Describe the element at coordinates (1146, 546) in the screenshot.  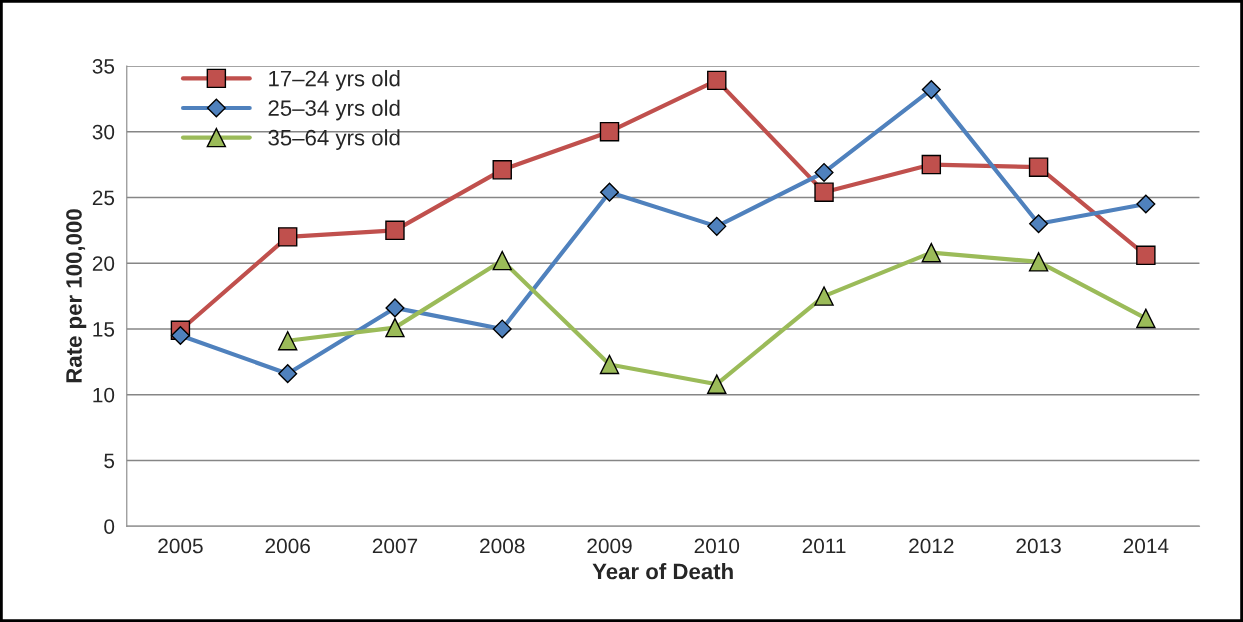
I see `x-tick-label: 2014` at that location.